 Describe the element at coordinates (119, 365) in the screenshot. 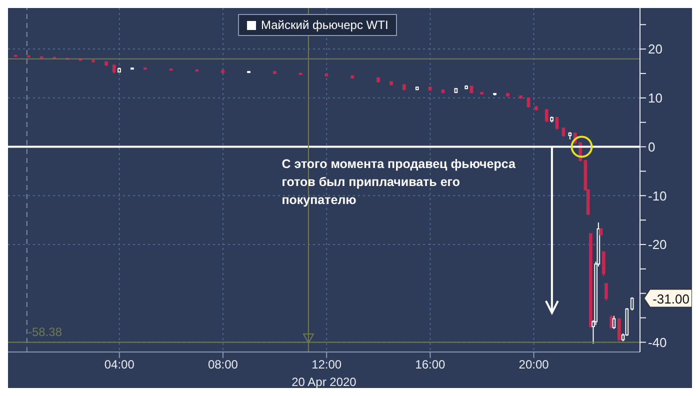

I see `x-tick-label: 04:00` at that location.